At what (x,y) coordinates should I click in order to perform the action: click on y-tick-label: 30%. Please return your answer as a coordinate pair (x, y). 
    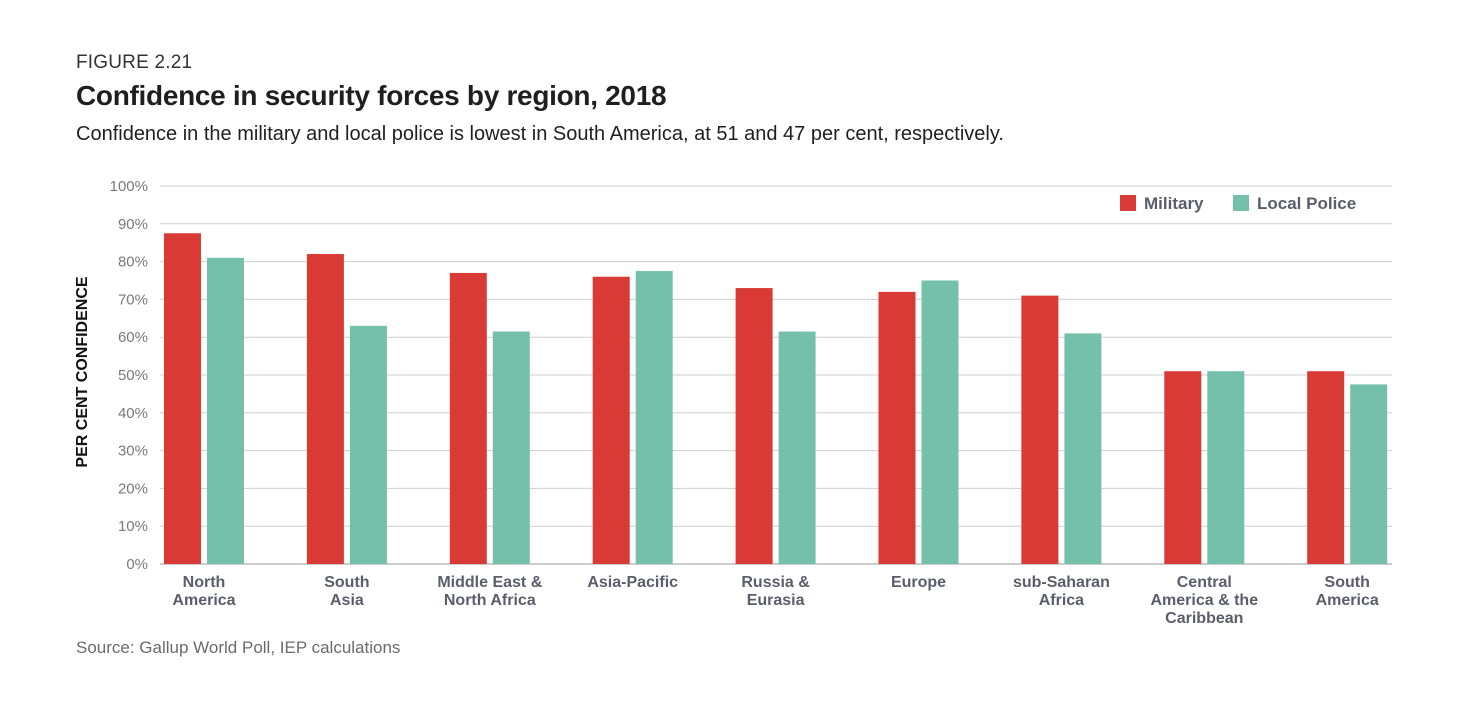
    Looking at the image, I should click on (133, 451).